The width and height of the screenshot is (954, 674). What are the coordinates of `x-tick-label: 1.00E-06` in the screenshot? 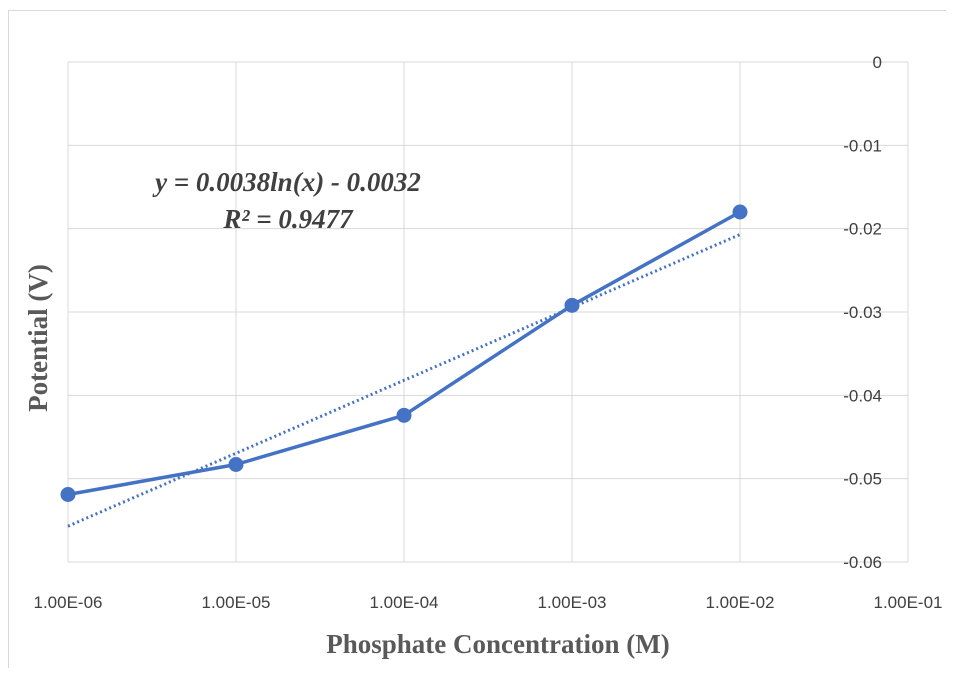 It's located at (68, 602).